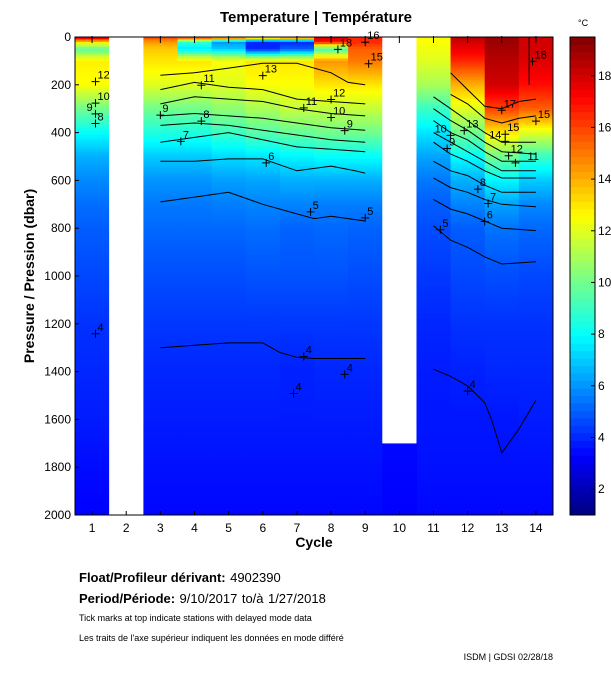  I want to click on y-tick-label: 600, so click(61, 180).